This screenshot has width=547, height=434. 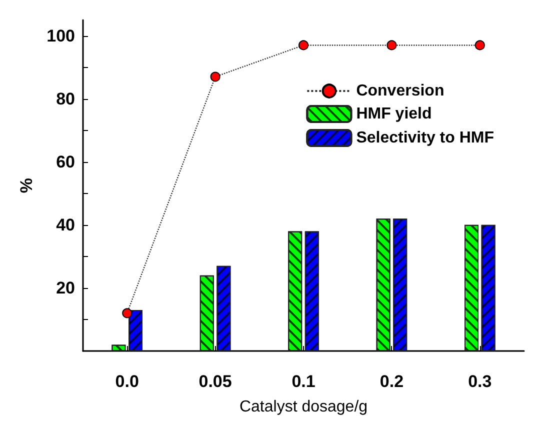 I want to click on y-tick-label: 20, so click(x=65, y=288).